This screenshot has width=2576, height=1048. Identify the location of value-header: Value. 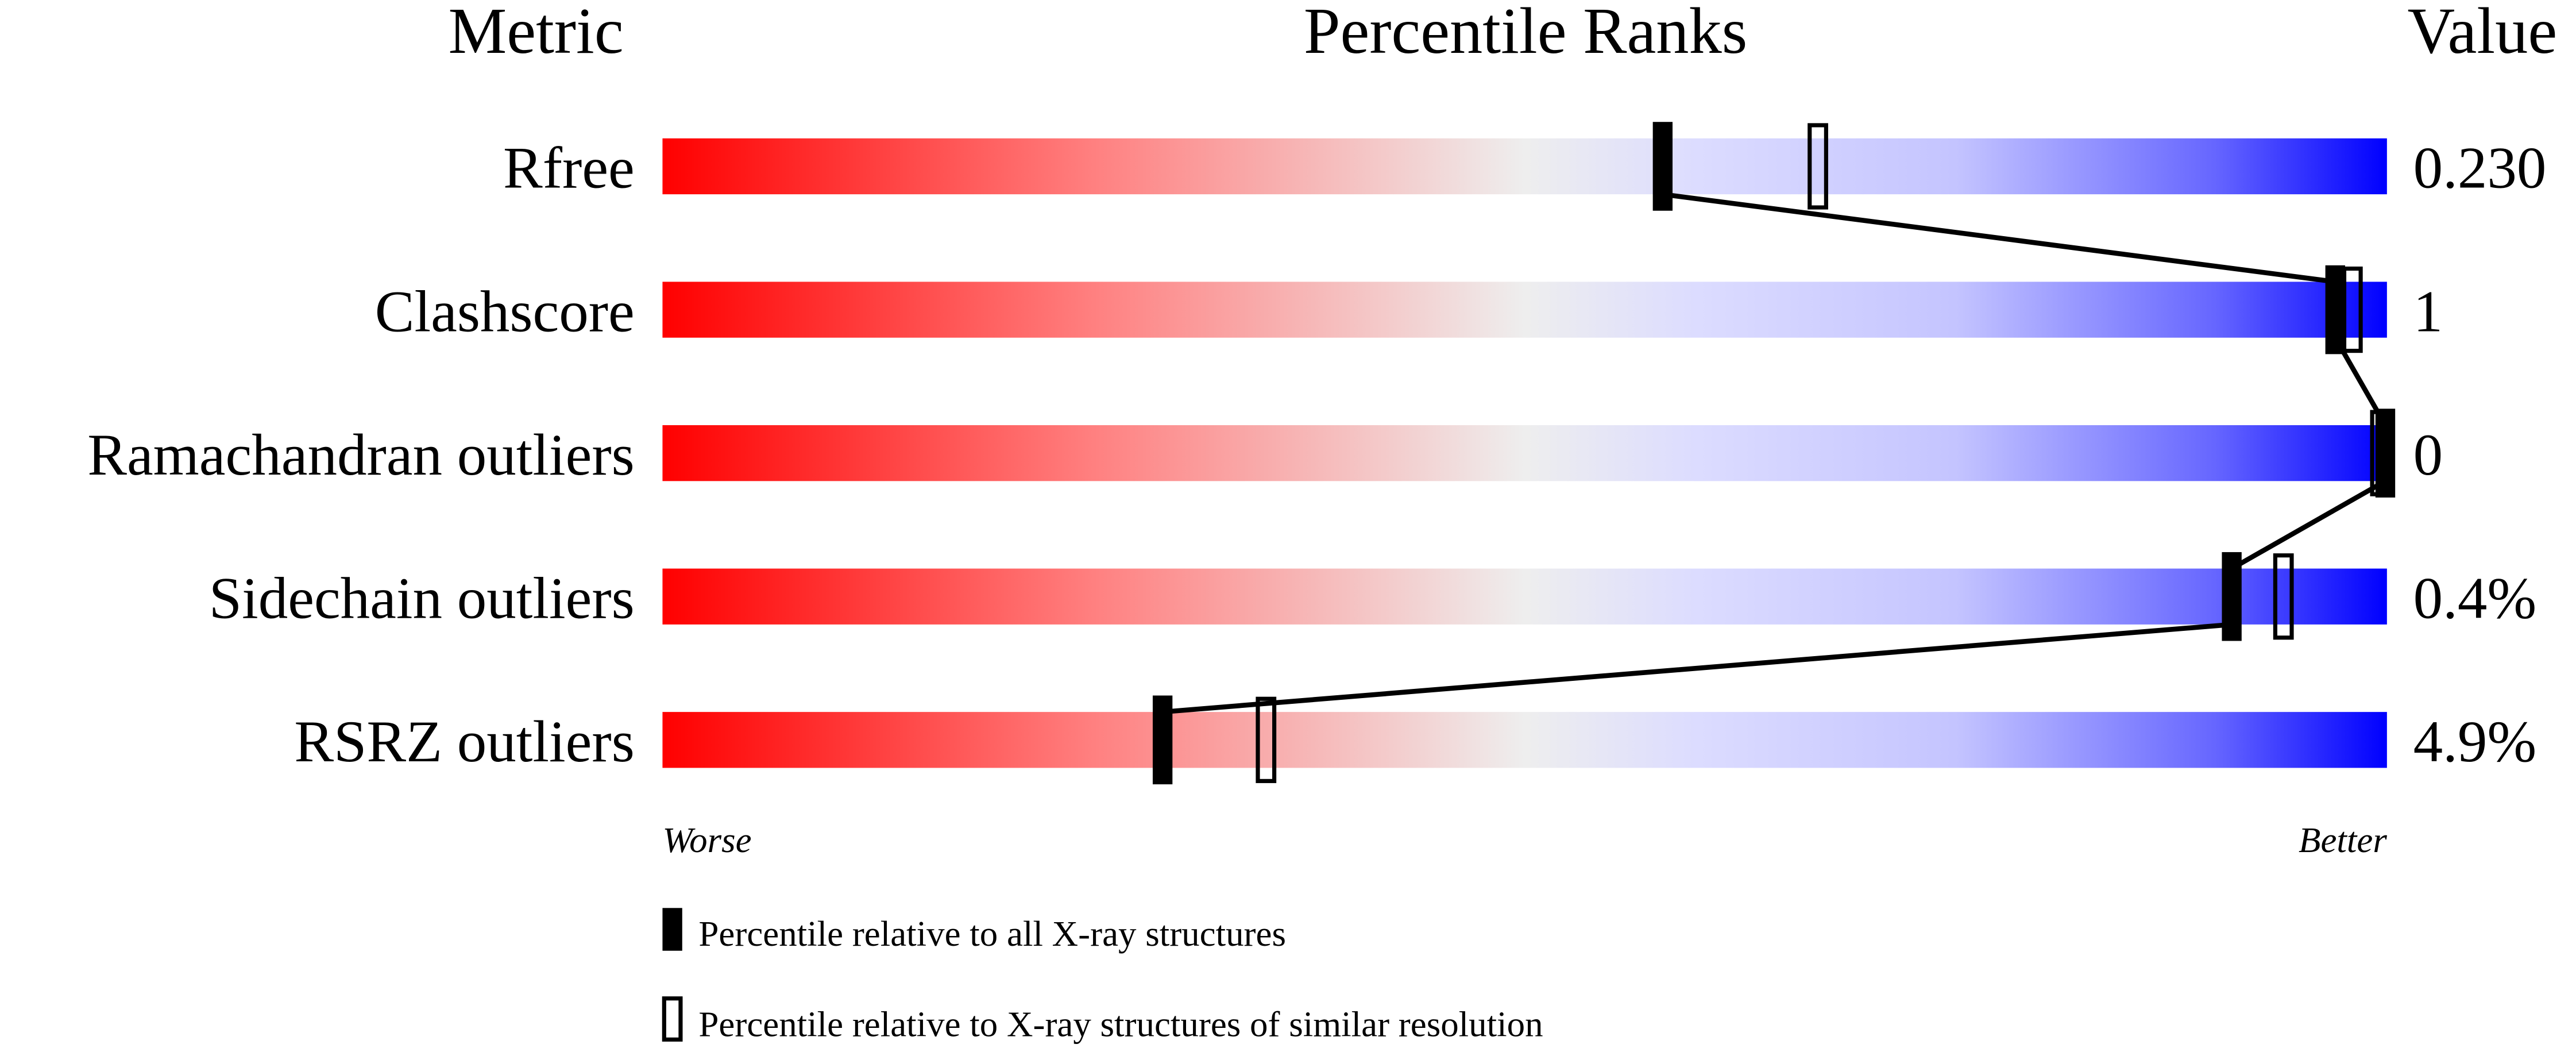
(2483, 33).